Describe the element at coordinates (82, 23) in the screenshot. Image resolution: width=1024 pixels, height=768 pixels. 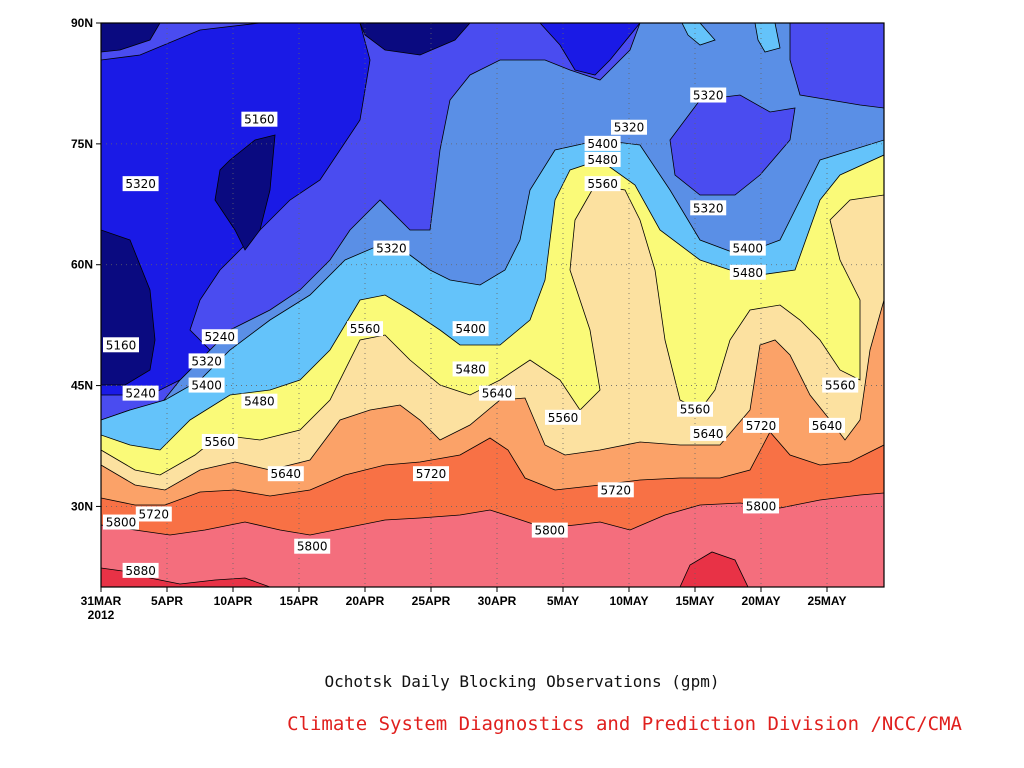
I see `y-tick-label: 90N` at that location.